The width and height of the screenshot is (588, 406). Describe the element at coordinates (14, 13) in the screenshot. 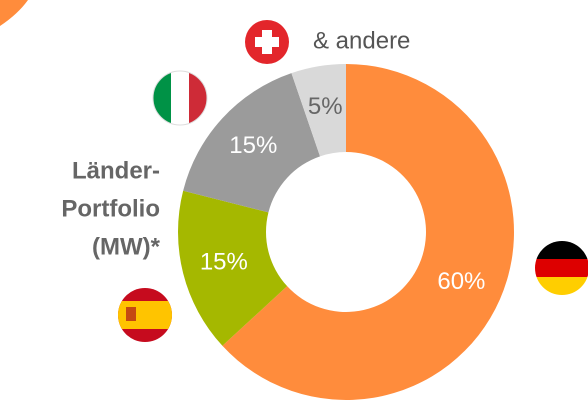

I see `corner-decoration` at that location.